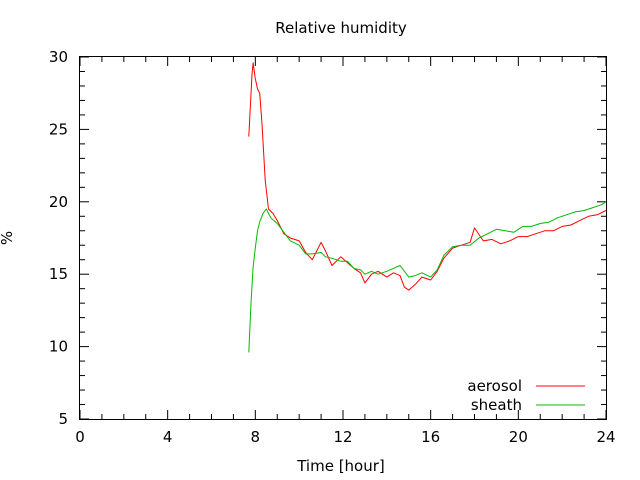 Image resolution: width=640 pixels, height=480 pixels. Describe the element at coordinates (8, 238) in the screenshot. I see `y-axis-label: %` at that location.